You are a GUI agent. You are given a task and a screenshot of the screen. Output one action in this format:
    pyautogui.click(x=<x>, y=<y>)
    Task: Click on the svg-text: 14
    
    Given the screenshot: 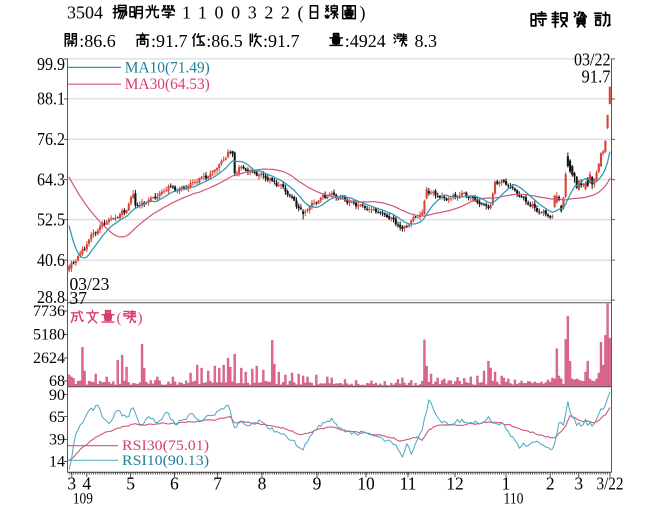 What is the action you would take?
    pyautogui.click(x=57, y=462)
    